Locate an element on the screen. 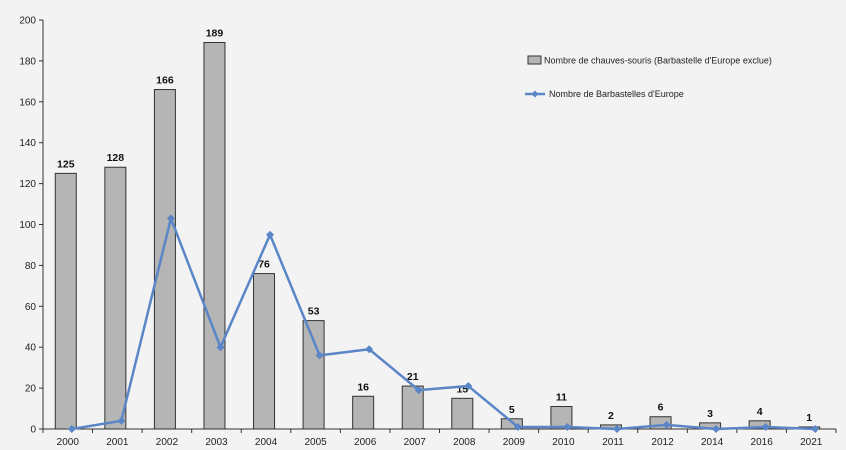 The image size is (846, 450). x-tick-label: 2006 is located at coordinates (365, 442).